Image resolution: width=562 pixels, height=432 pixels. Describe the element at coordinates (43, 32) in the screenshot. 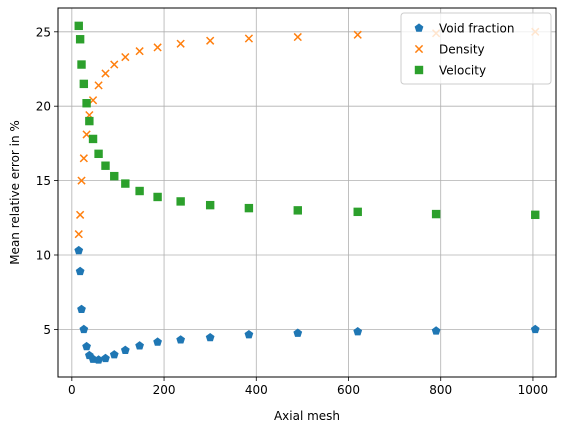

I see `y-tick-label: 25` at that location.